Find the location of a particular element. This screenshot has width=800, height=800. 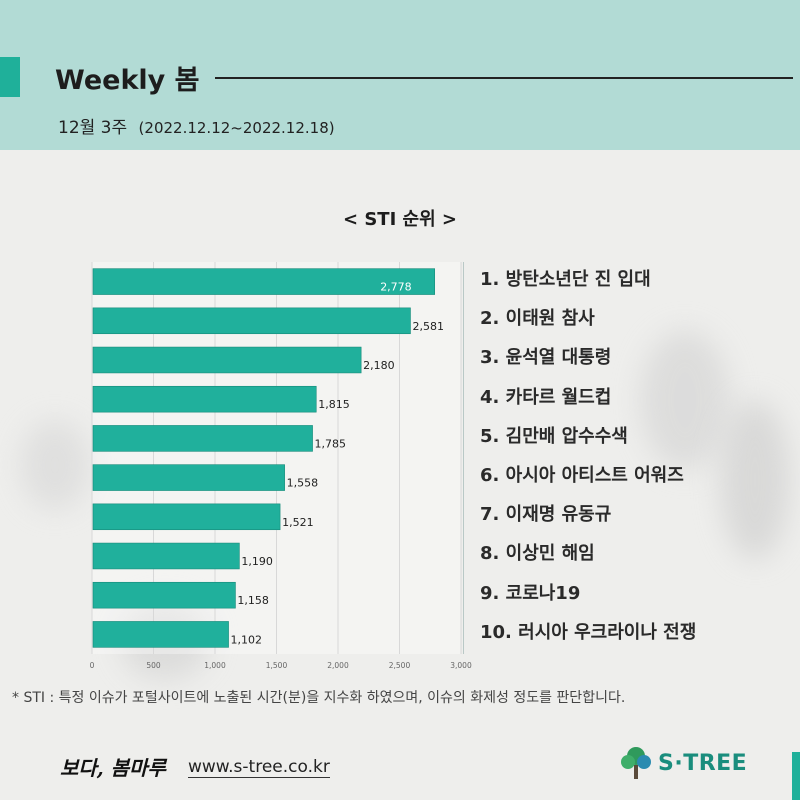

title-rule is located at coordinates (504, 78).